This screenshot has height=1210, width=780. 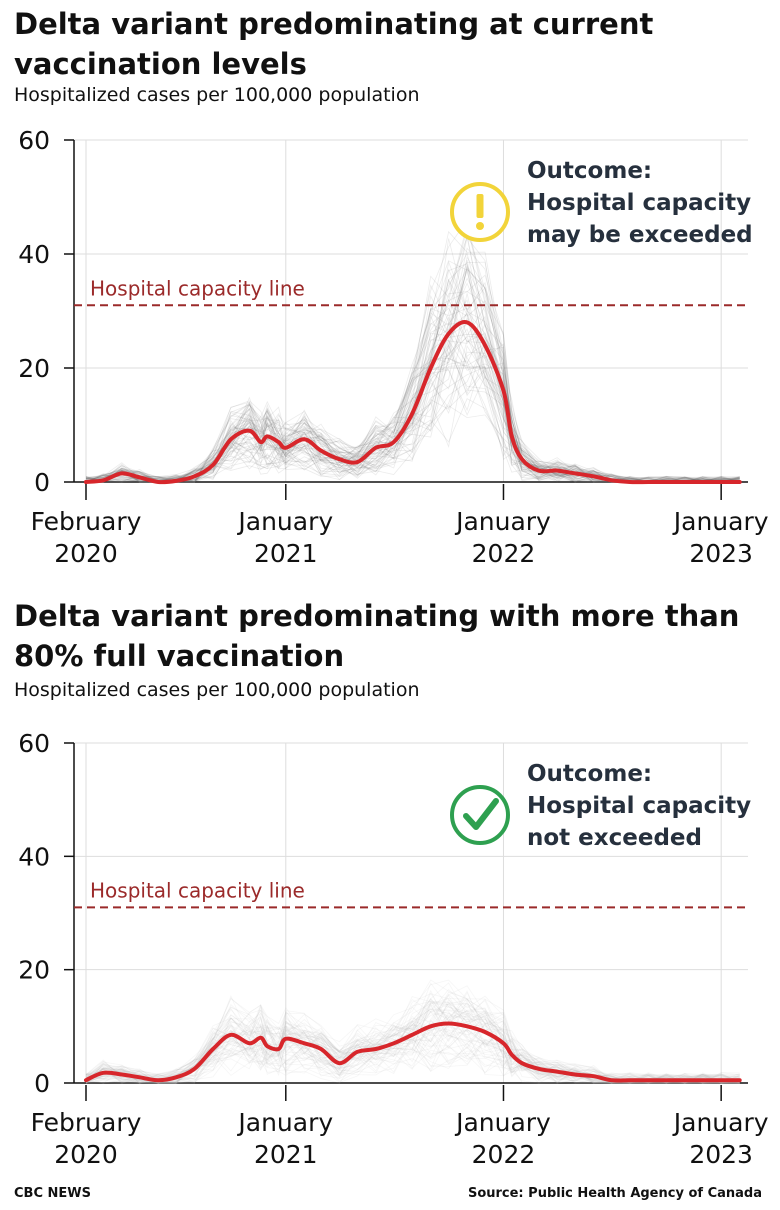 I want to click on outcome-text-line: not exceeded, so click(x=614, y=838).